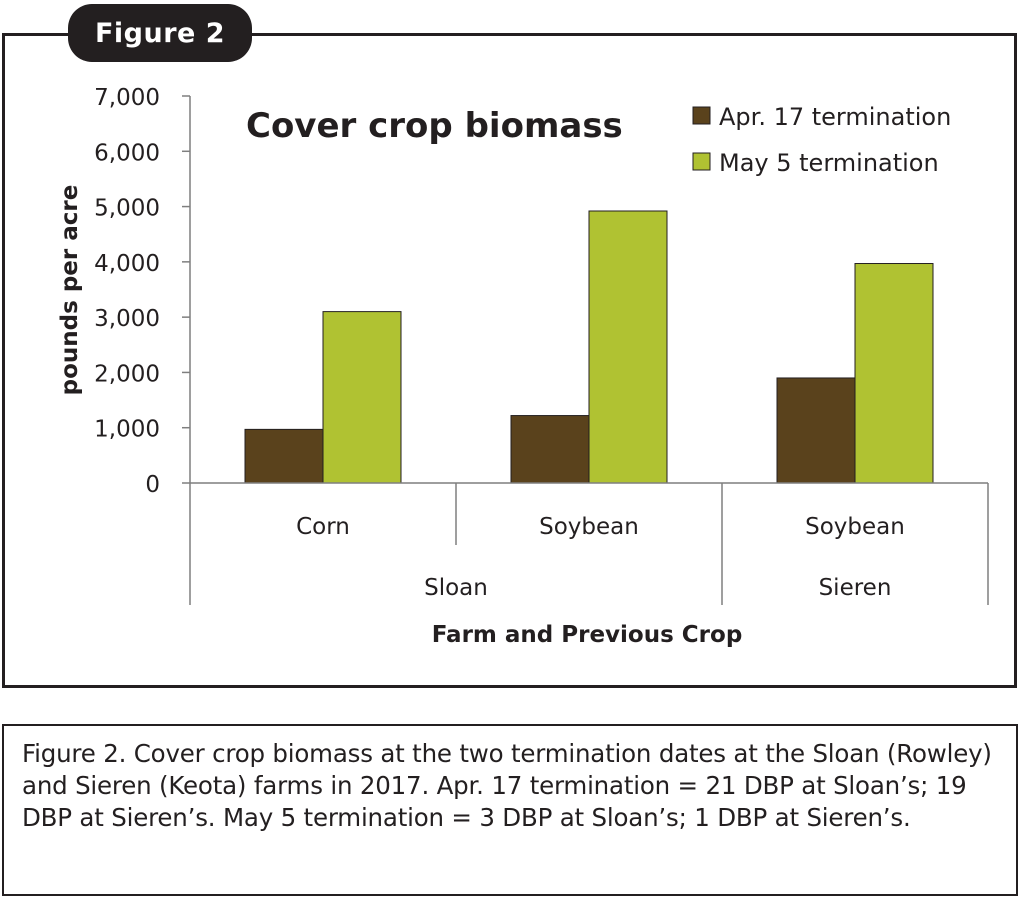 The width and height of the screenshot is (1024, 898). What do you see at coordinates (142, 291) in the screenshot?
I see `y-axis: 0 1,000 2,000 3,000 4,000 5,000 6,000 7,000` at bounding box center [142, 291].